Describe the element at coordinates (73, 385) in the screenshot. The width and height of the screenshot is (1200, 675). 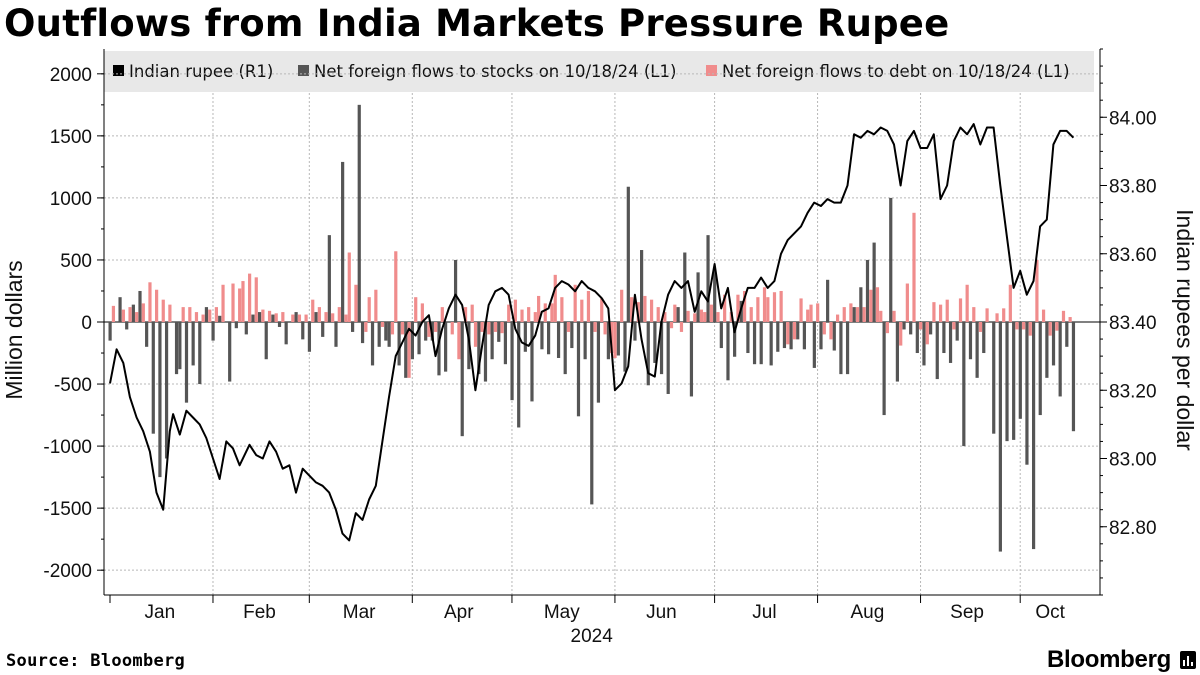
I see `left-tick-label-3: -500` at that location.